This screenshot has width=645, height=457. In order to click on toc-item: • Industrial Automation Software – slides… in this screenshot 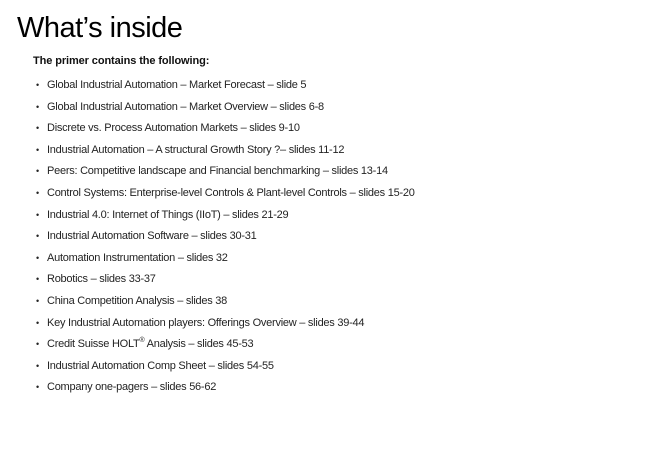, I will do `click(225, 236)`.